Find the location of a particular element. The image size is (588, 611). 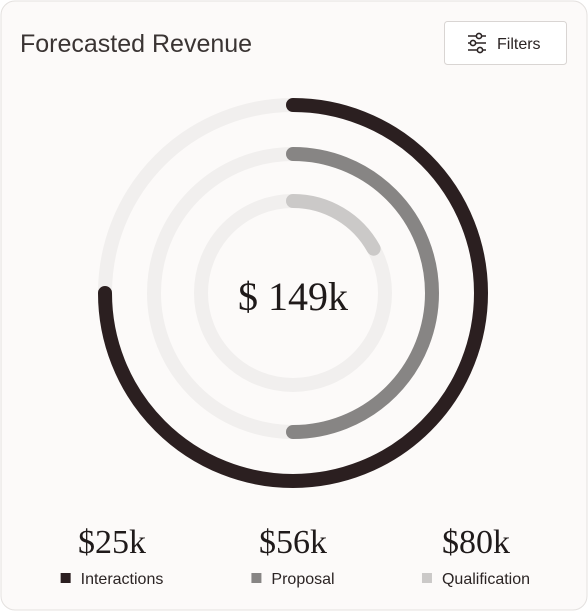

card-title: Forecasted Revenue is located at coordinates (136, 44).